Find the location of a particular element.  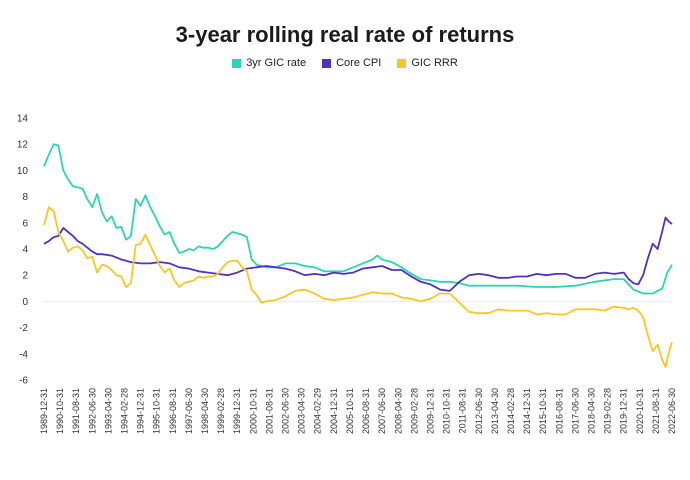

y-tick-label: 0 is located at coordinates (25, 302).